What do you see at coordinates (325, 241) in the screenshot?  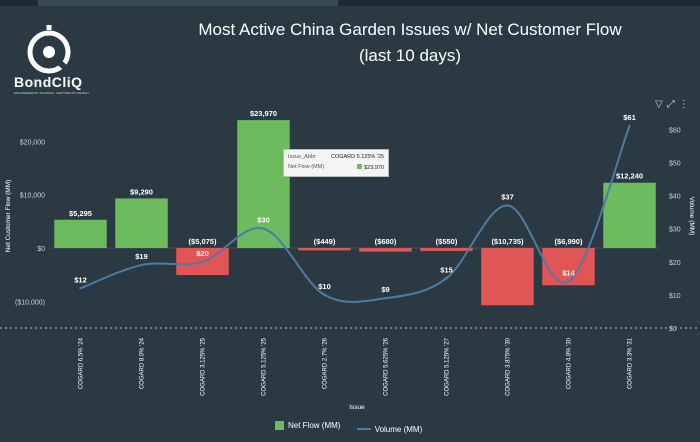 I see `bar-data-label: ($449)` at bounding box center [325, 241].